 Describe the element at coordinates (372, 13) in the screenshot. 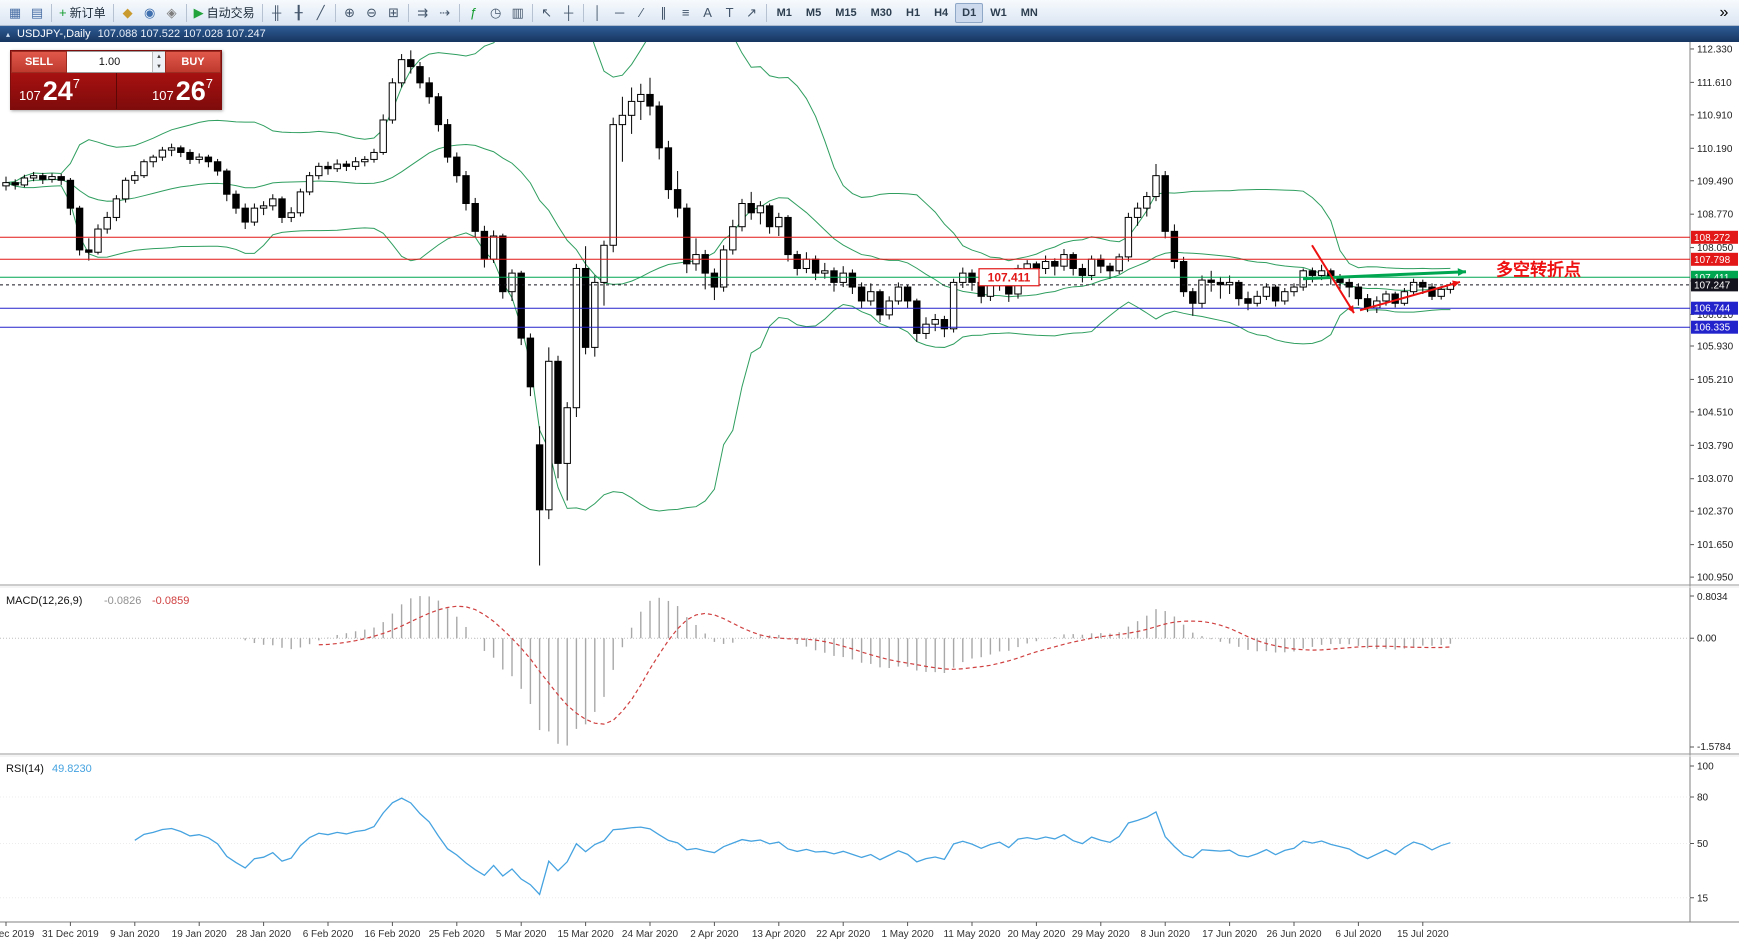

I see `zoom-out-button: ⊖` at that location.